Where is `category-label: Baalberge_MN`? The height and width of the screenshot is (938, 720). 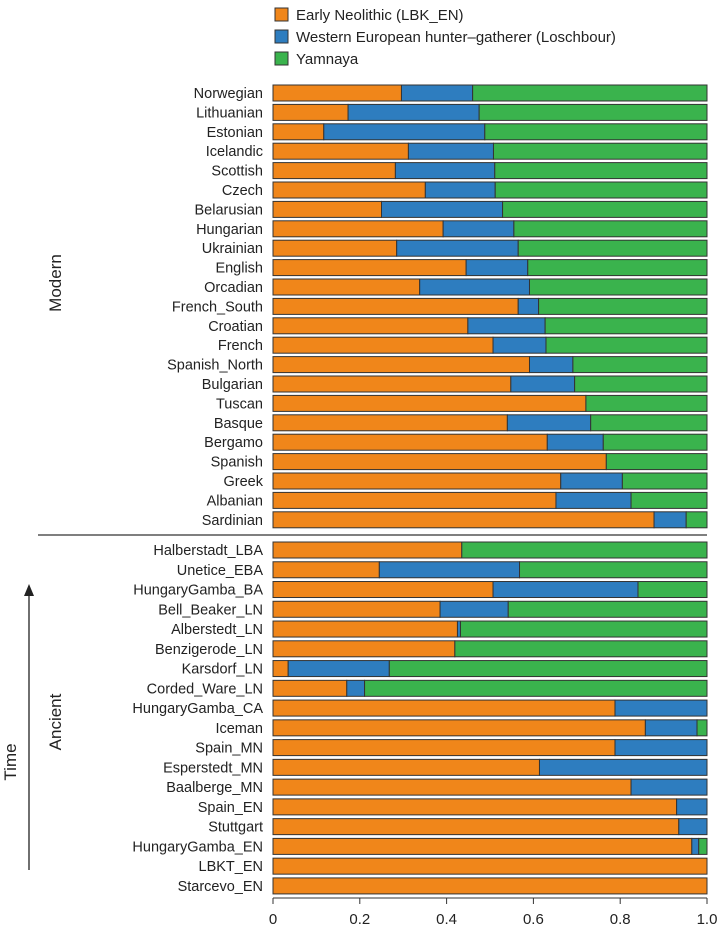 category-label: Baalberge_MN is located at coordinates (214, 788).